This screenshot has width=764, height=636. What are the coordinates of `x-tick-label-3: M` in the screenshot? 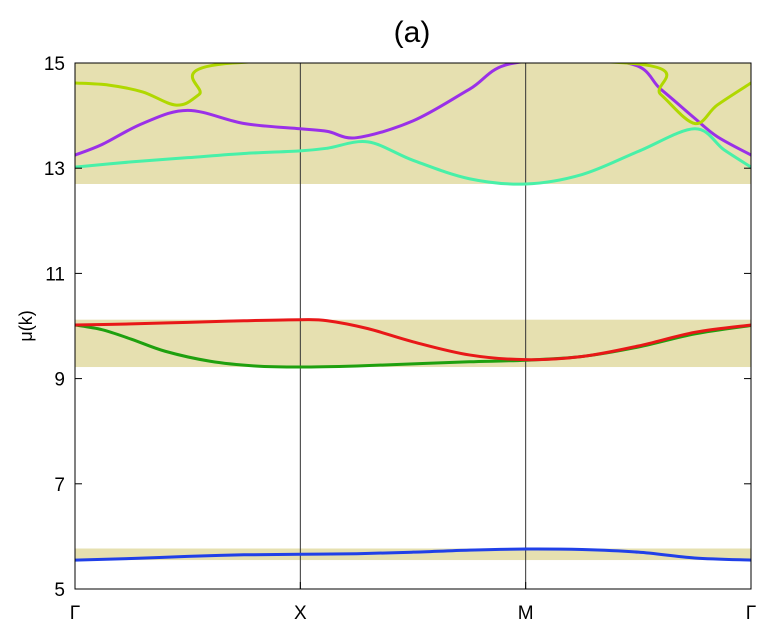 It's located at (526, 613).